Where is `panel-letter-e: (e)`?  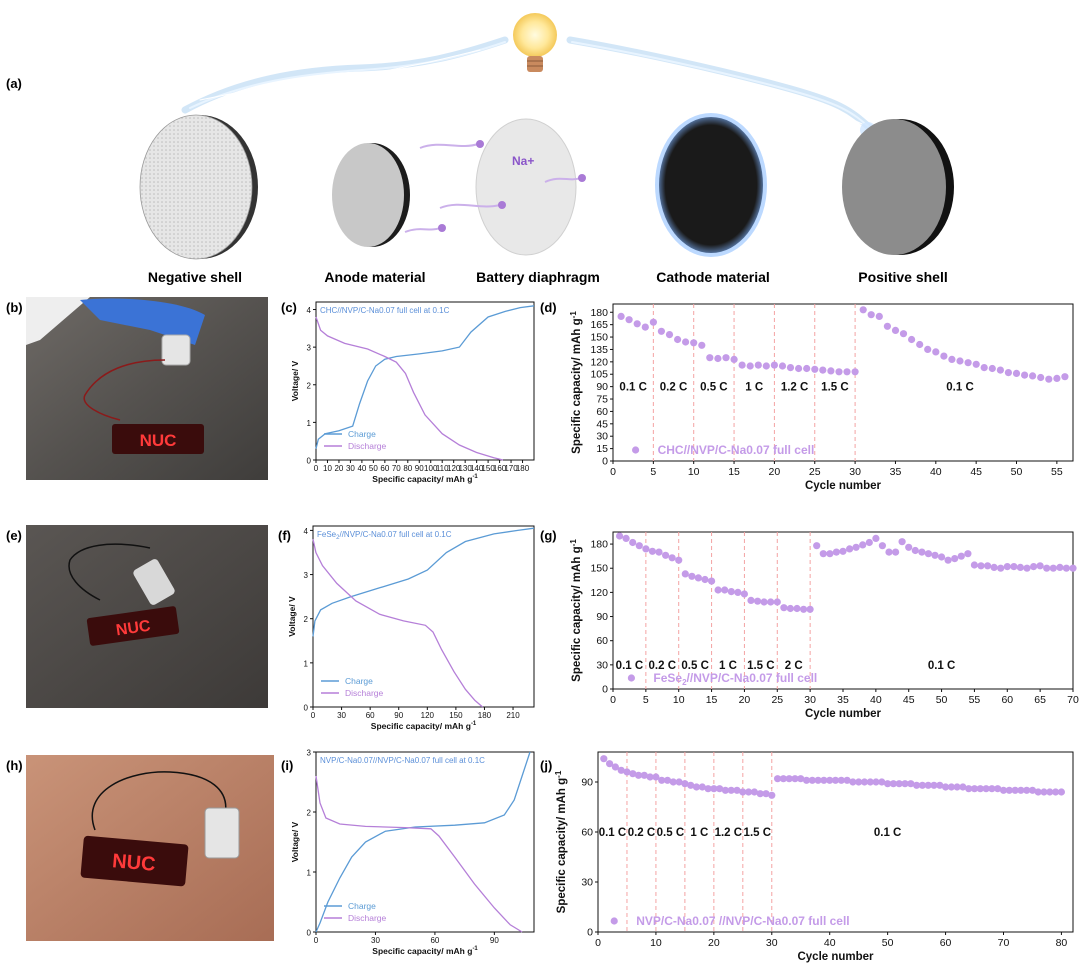 panel-letter-e: (e) is located at coordinates (14, 535).